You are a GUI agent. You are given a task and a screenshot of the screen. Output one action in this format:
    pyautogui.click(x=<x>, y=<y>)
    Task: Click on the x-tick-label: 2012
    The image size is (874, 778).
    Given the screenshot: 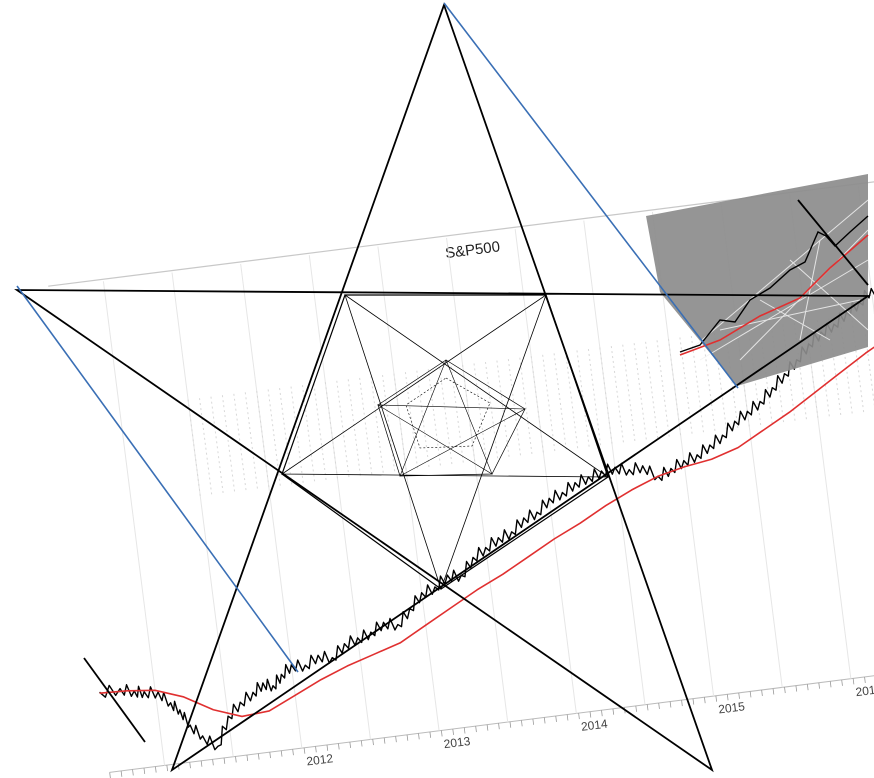 What is the action you would take?
    pyautogui.click(x=320, y=759)
    